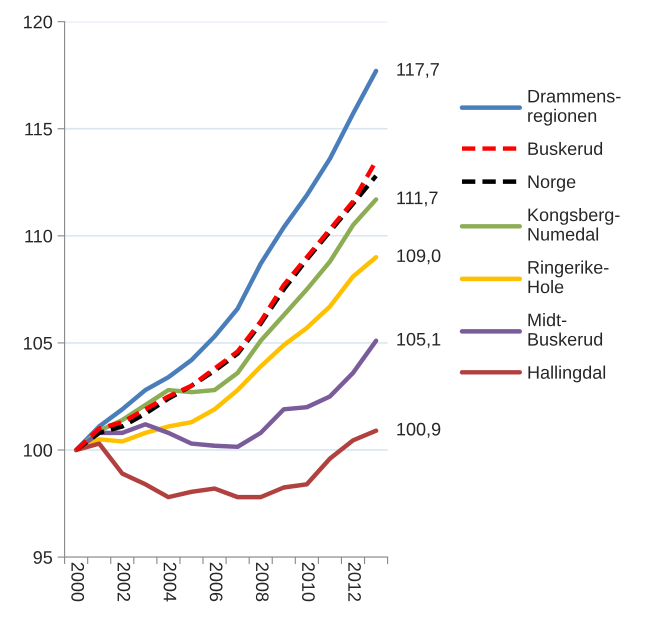 This screenshot has height=619, width=646. What do you see at coordinates (262, 582) in the screenshot?
I see `x-tick-label: 2008` at bounding box center [262, 582].